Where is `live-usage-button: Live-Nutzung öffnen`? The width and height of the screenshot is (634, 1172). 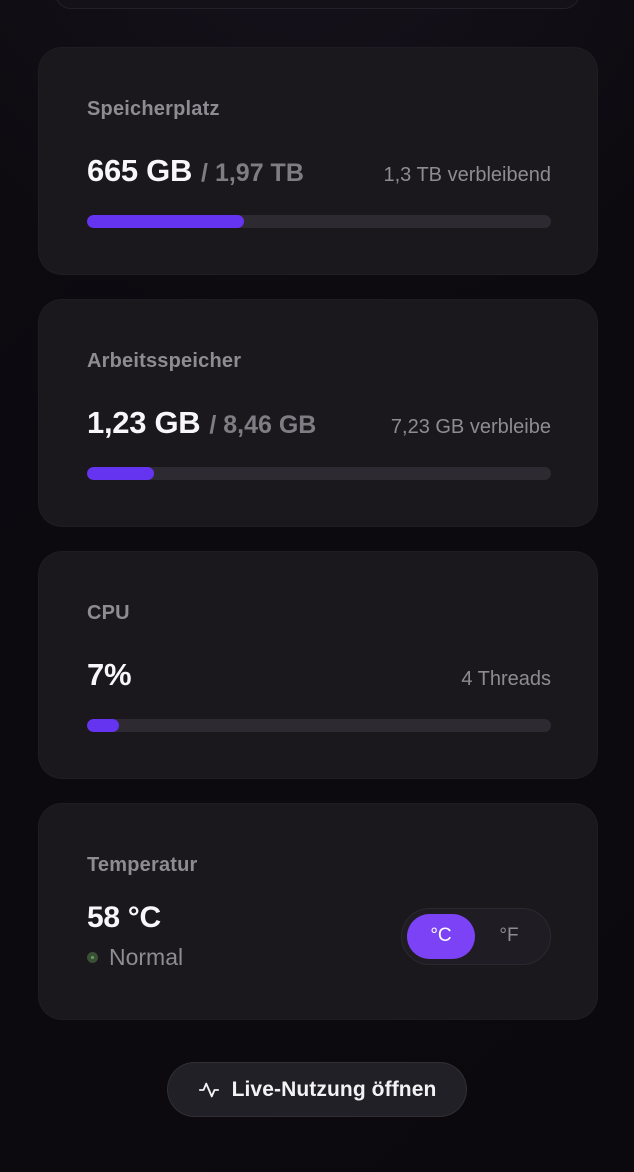
live-usage-button: Live-Nutzung öffnen is located at coordinates (317, 1089).